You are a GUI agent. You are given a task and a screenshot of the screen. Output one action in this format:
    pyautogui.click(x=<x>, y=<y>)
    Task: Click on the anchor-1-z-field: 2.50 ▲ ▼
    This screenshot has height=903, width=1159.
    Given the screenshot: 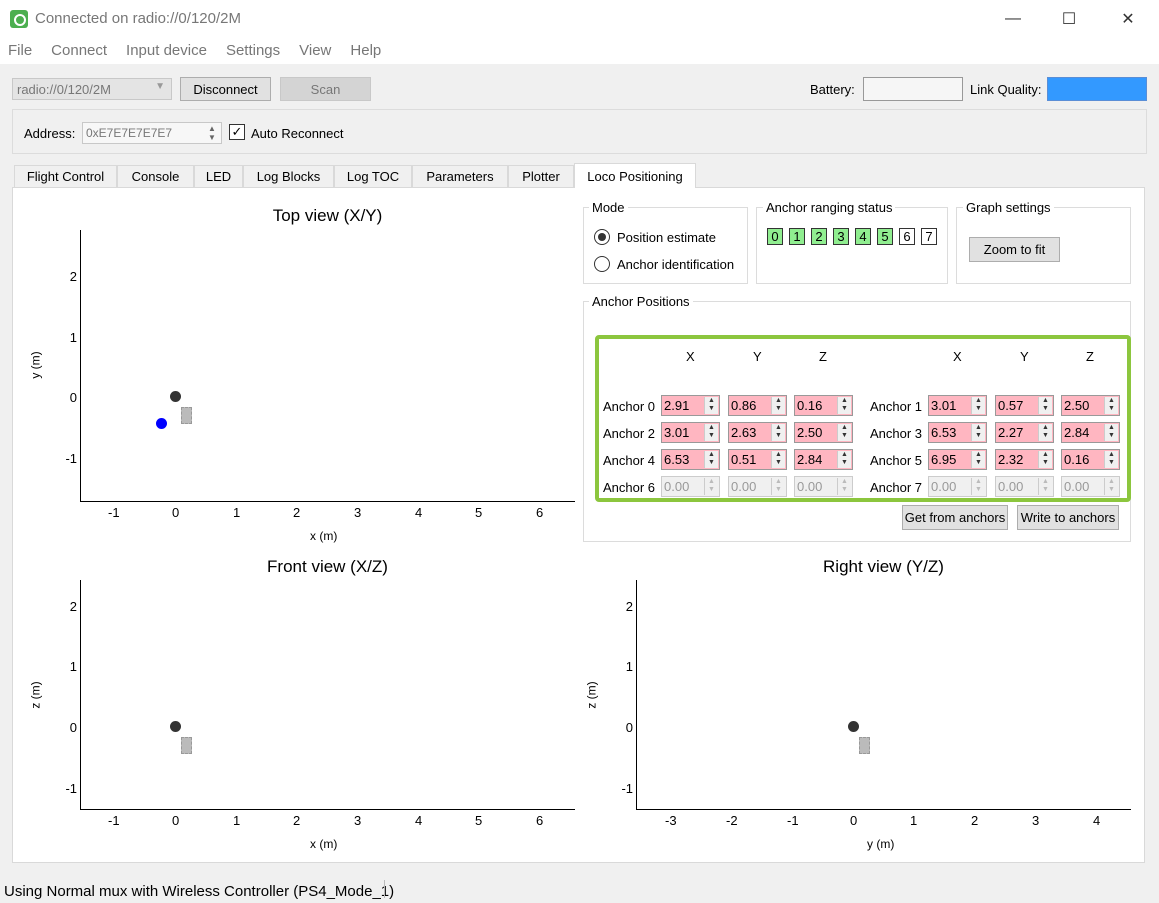 What is the action you would take?
    pyautogui.click(x=1090, y=405)
    